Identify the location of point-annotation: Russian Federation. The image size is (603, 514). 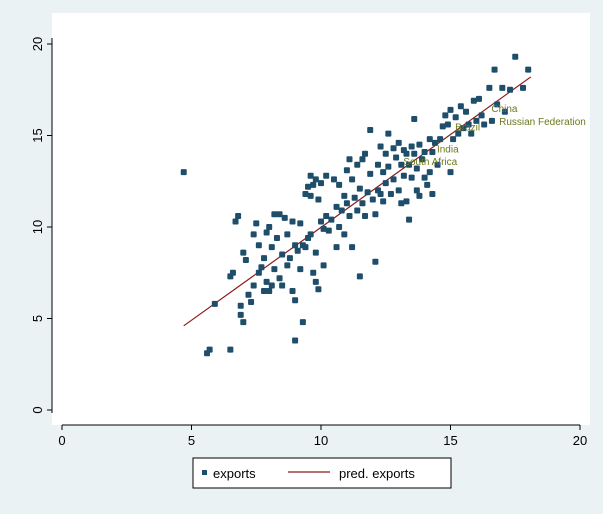
(542, 122).